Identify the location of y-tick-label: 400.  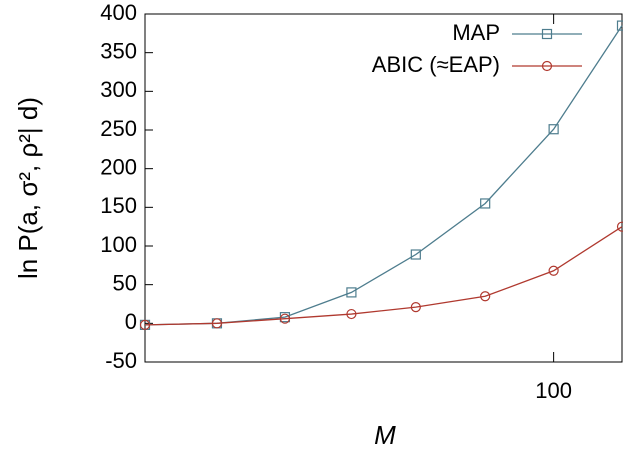
(118, 12).